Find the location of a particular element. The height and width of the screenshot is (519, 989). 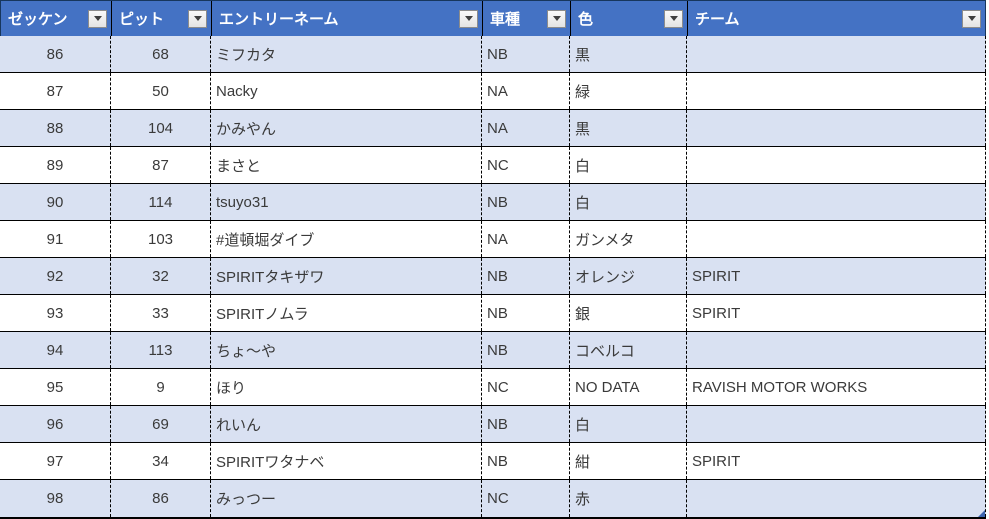

cell-pit: 87 is located at coordinates (161, 165).